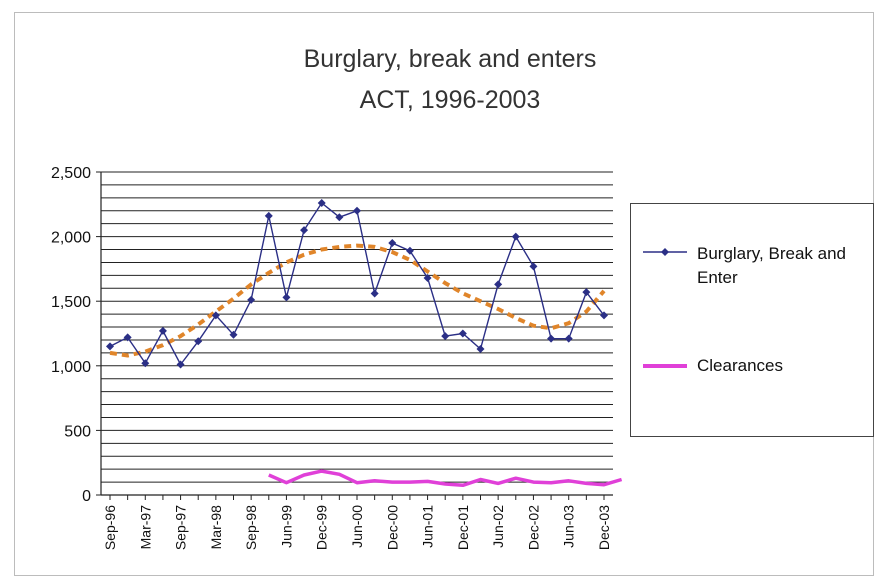 This screenshot has height=580, width=877. Describe the element at coordinates (463, 527) in the screenshot. I see `x-tick-label: Dec-01` at that location.